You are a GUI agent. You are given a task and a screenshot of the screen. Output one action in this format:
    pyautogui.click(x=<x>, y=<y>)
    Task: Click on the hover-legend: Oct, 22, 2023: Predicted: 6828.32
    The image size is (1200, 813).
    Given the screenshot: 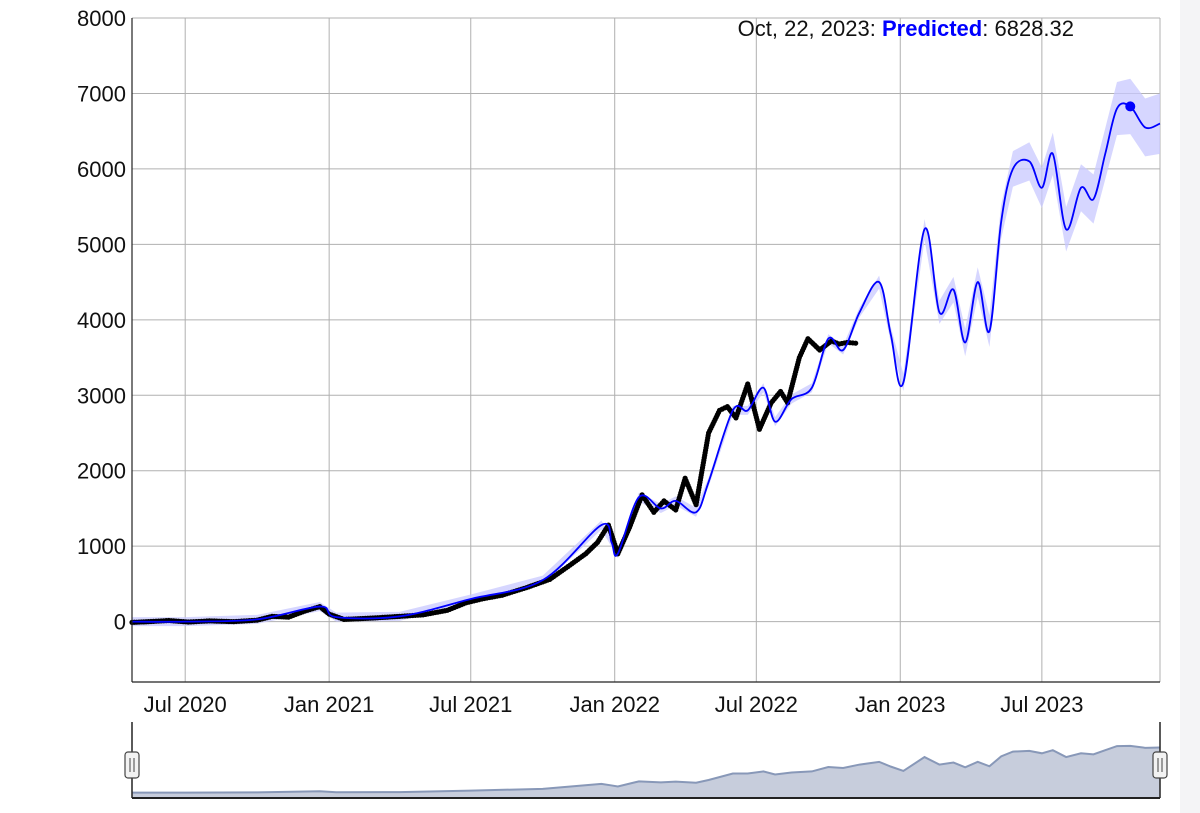 What is the action you would take?
    pyautogui.click(x=906, y=29)
    